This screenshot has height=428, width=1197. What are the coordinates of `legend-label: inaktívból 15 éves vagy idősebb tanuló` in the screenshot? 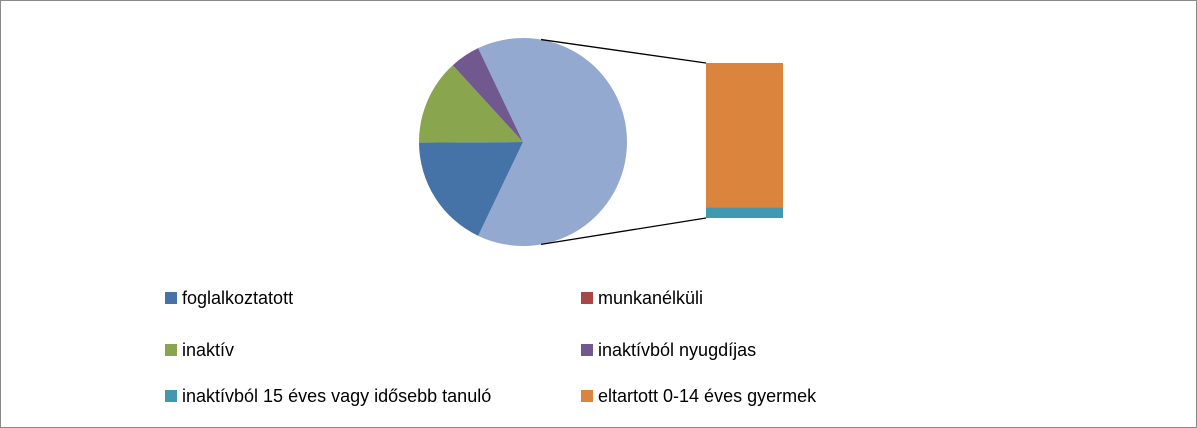 It's located at (336, 396).